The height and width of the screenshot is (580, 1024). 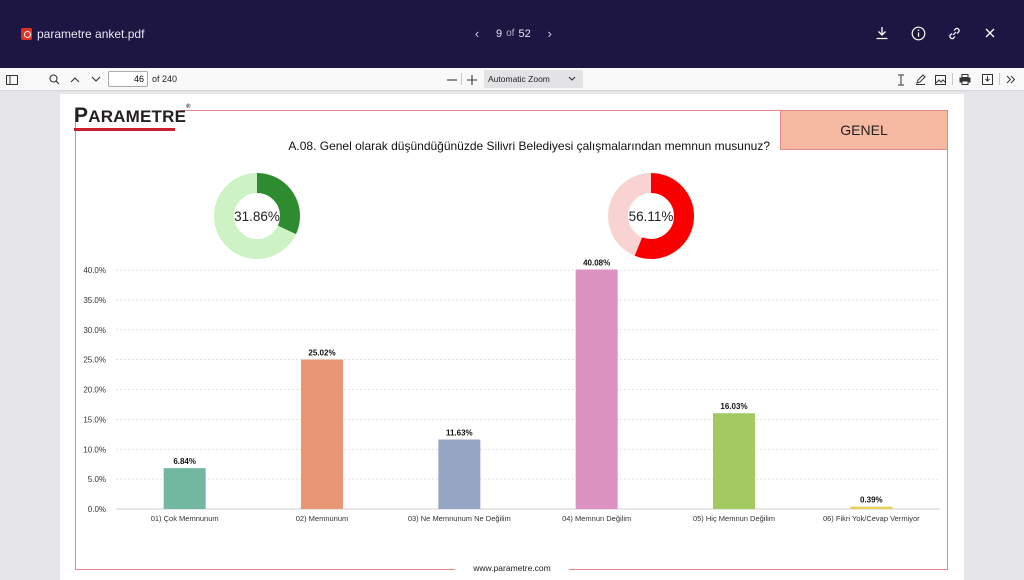 I want to click on data-label: 11.63%, so click(x=459, y=433).